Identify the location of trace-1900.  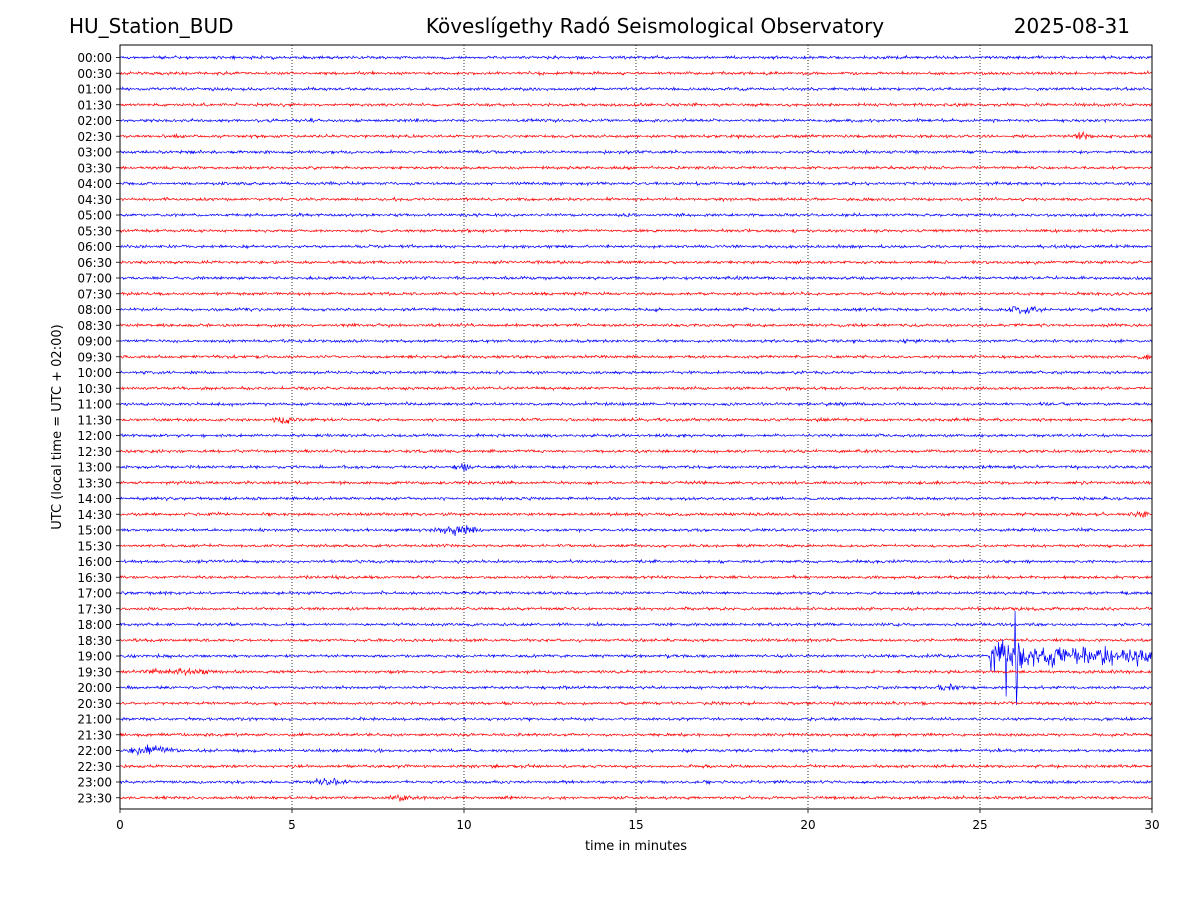
(636, 658).